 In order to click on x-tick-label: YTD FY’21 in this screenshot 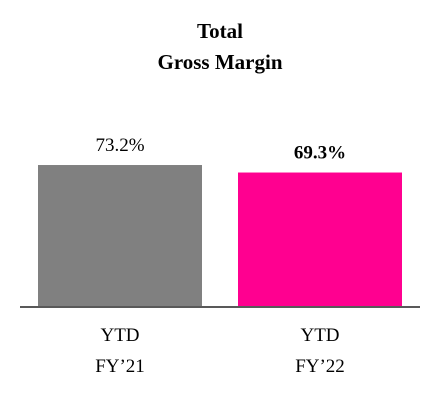, I will do `click(120, 351)`.